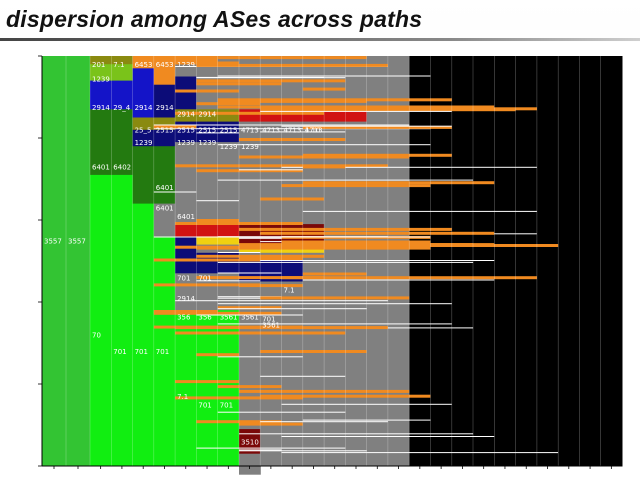 Image resolution: width=640 pixels, height=480 pixels. Describe the element at coordinates (143, 131) in the screenshot. I see `cell-label: 25_5` at that location.